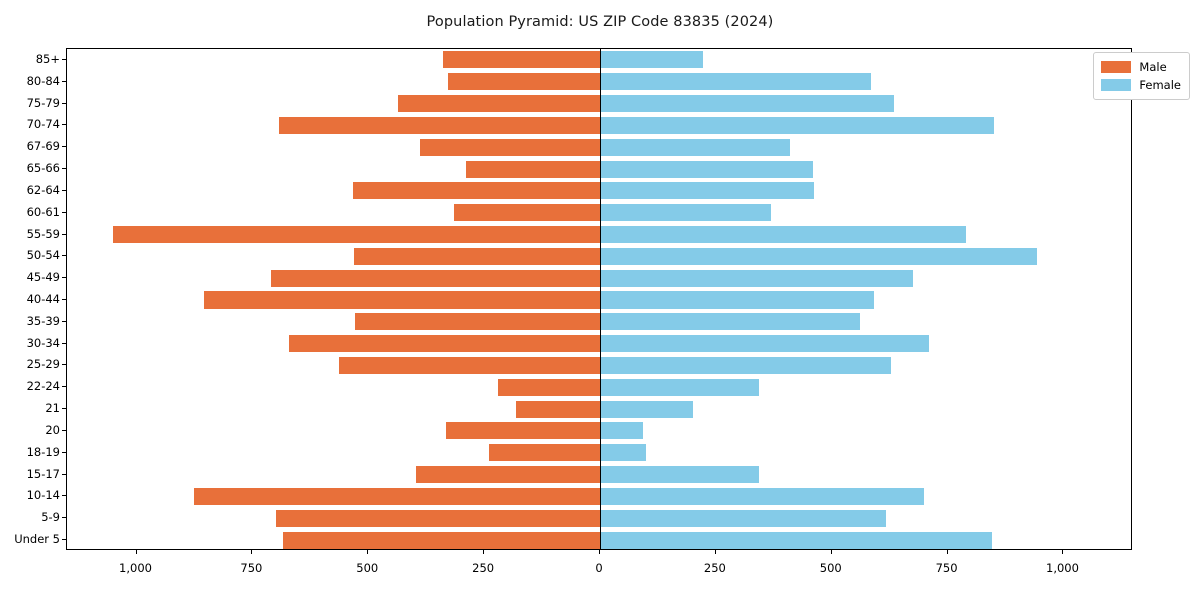 Image resolution: width=1200 pixels, height=600 pixels. Describe the element at coordinates (43, 233) in the screenshot. I see `y-axis-tick-label: 55-59` at that location.